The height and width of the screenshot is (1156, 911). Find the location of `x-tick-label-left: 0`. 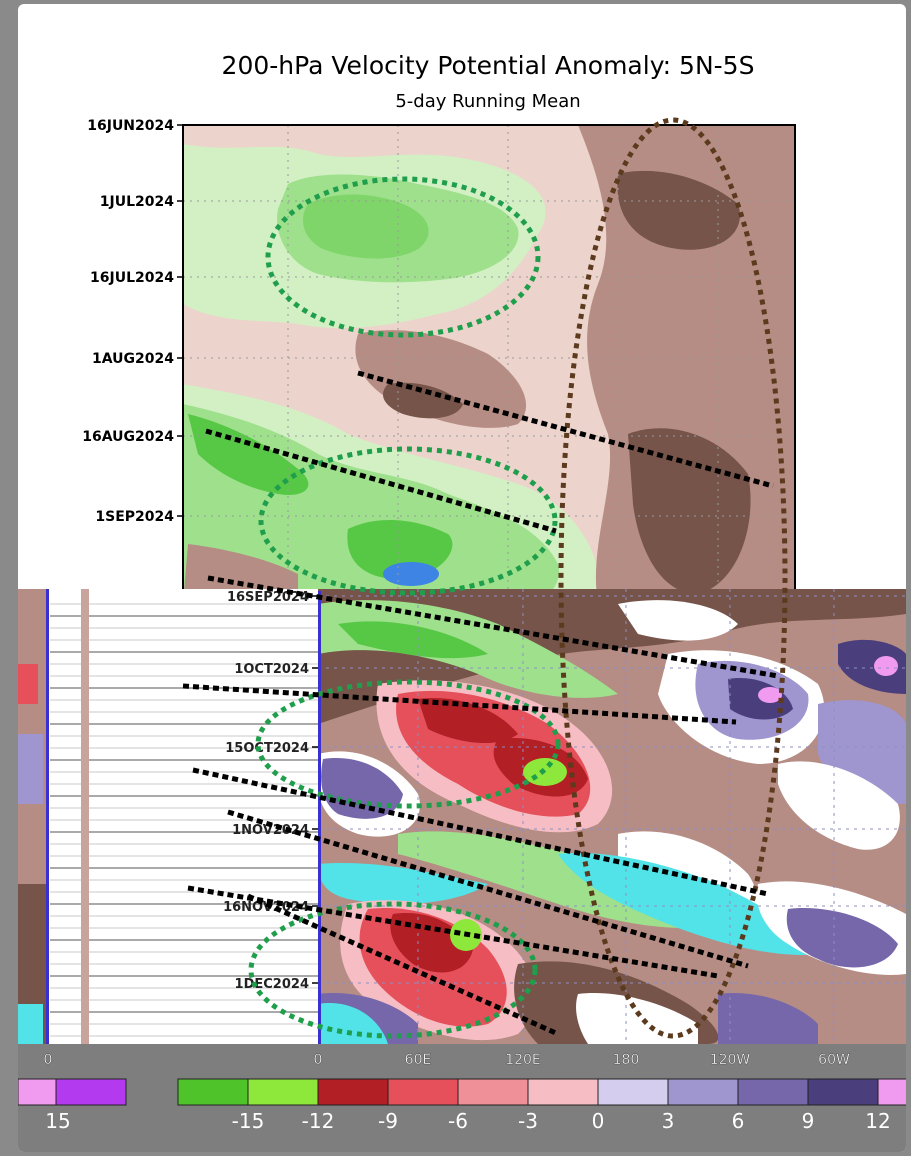

x-tick-label-left: 0 is located at coordinates (48, 1060).